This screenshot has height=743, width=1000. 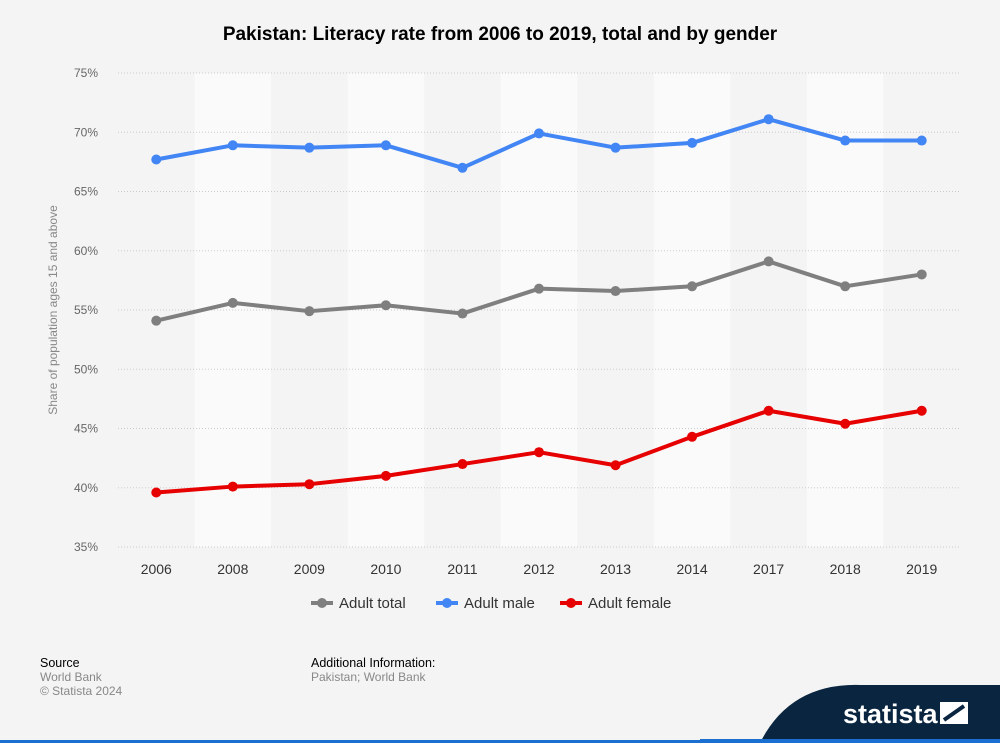 What do you see at coordinates (372, 603) in the screenshot?
I see `legend-label: Adult total` at bounding box center [372, 603].